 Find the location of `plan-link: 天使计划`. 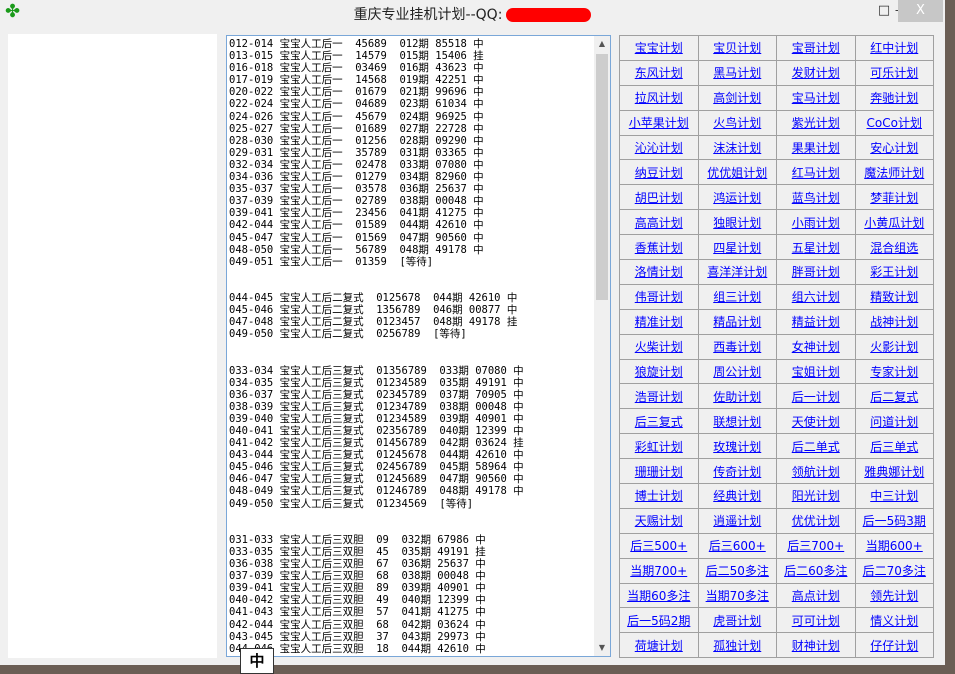

plan-link: 天使计划 is located at coordinates (815, 421).